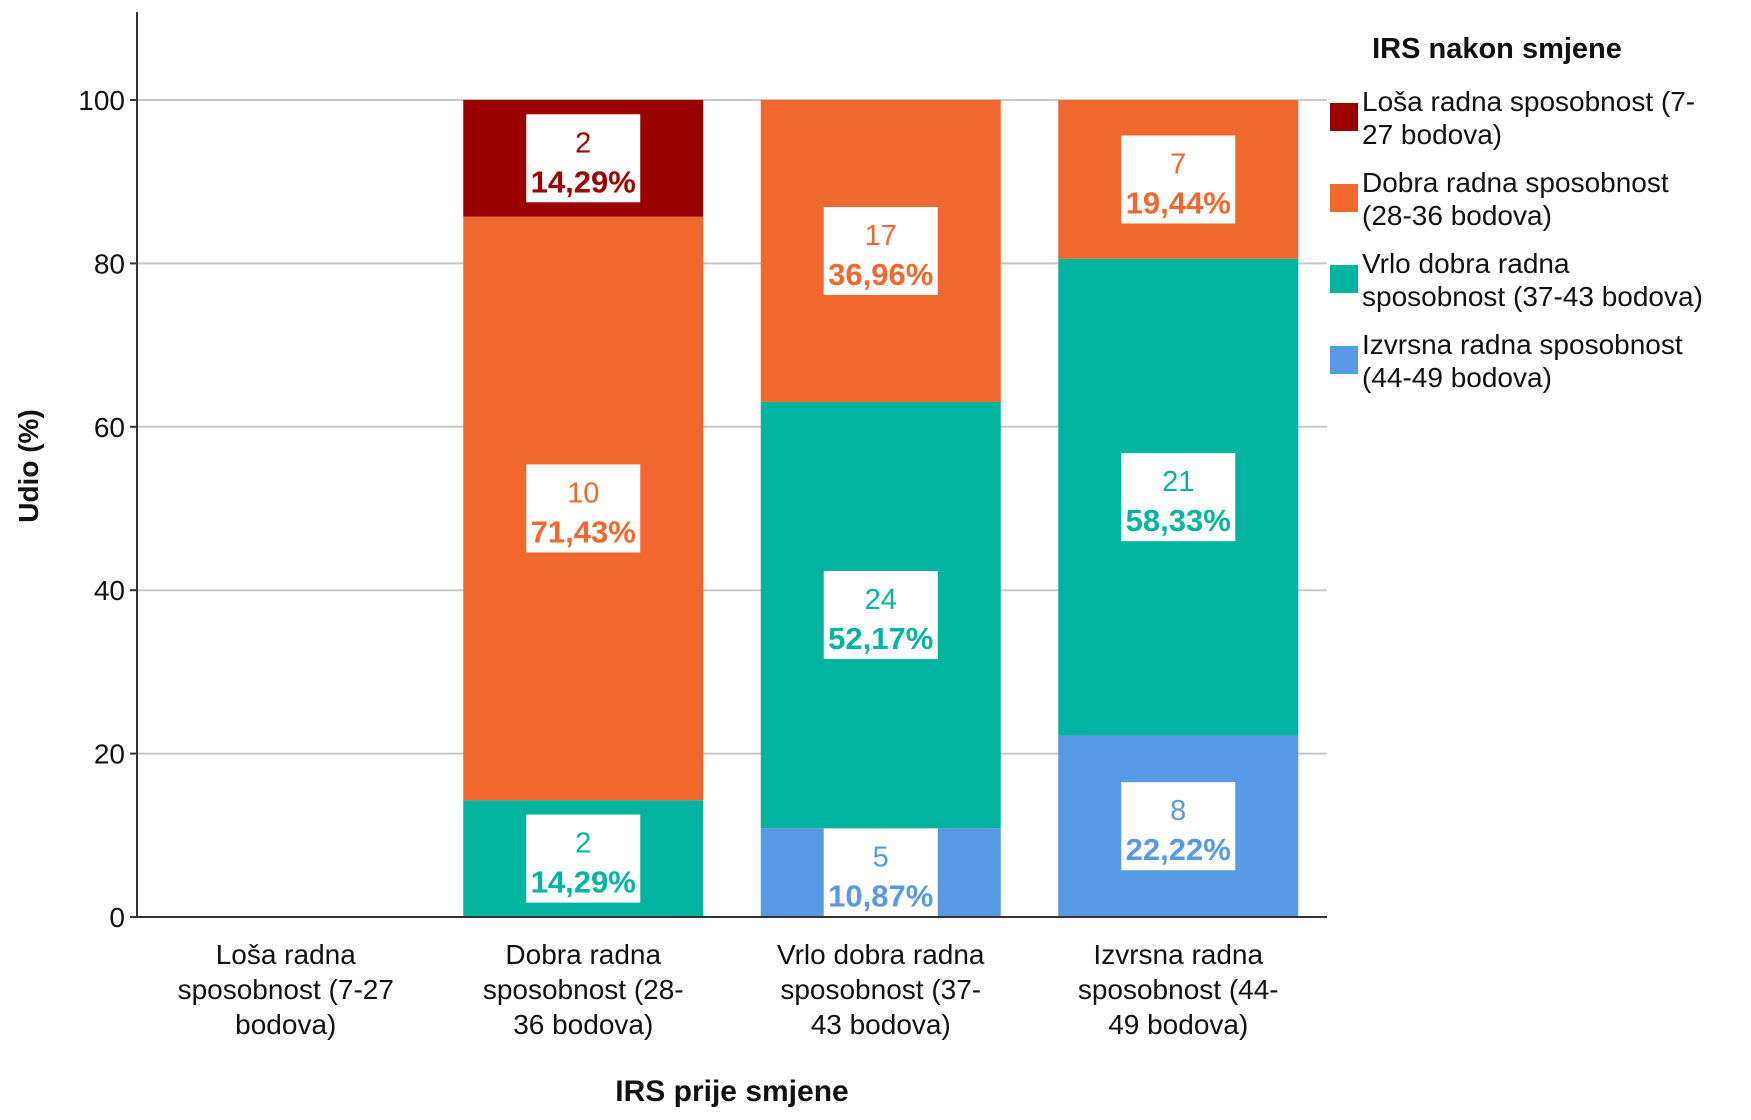 The height and width of the screenshot is (1120, 1751). Describe the element at coordinates (109, 590) in the screenshot. I see `y-tick-label: 40` at that location.